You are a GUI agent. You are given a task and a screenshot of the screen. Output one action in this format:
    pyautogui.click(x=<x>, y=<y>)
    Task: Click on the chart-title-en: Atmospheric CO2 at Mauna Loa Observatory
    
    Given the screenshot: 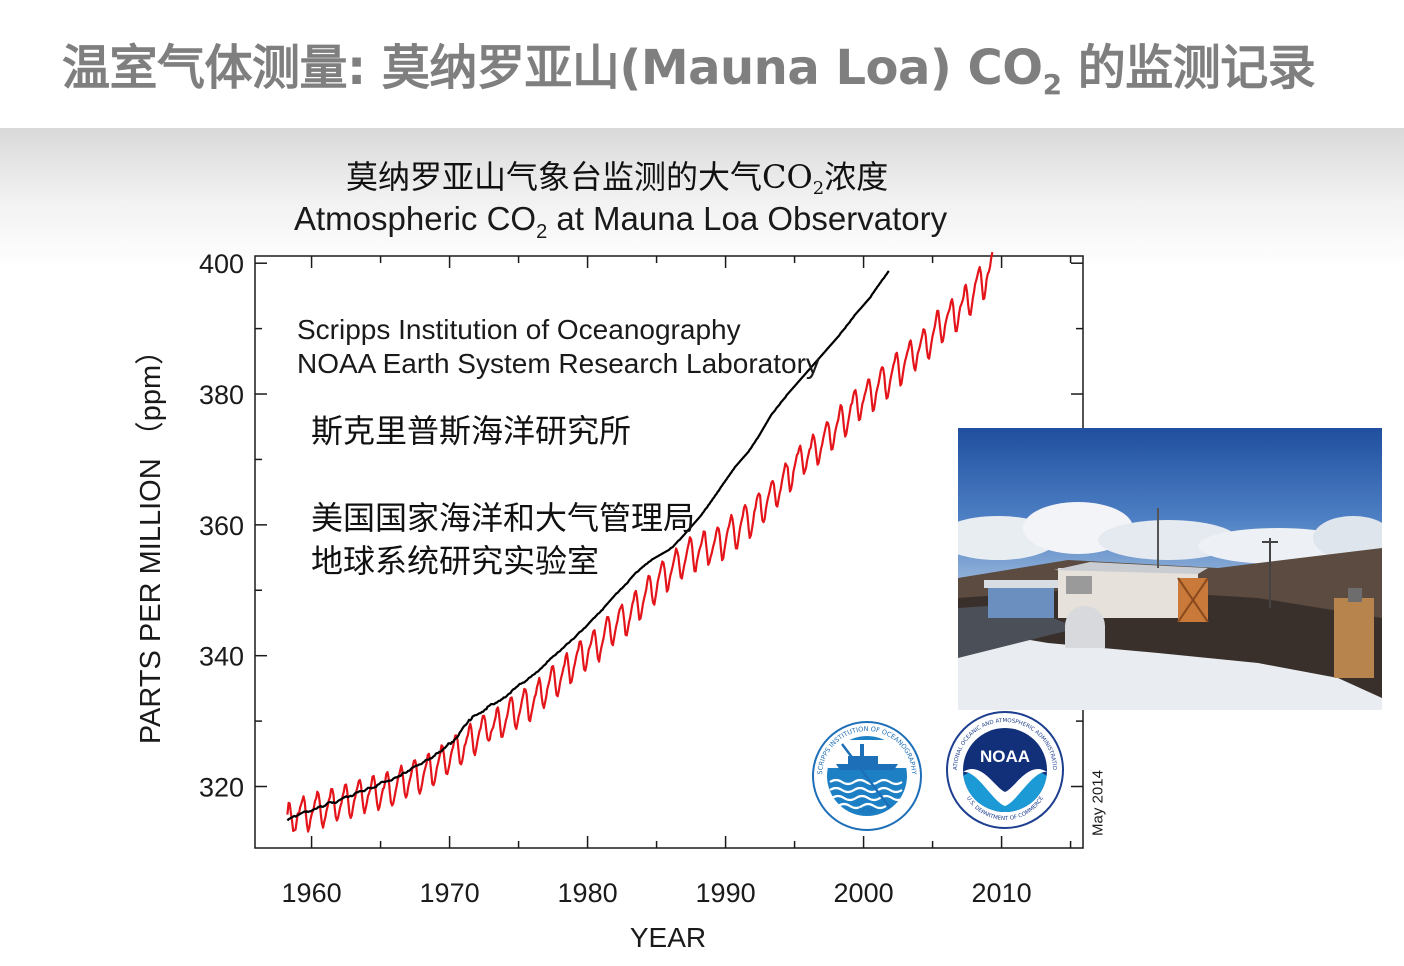 What is the action you would take?
    pyautogui.click(x=621, y=221)
    